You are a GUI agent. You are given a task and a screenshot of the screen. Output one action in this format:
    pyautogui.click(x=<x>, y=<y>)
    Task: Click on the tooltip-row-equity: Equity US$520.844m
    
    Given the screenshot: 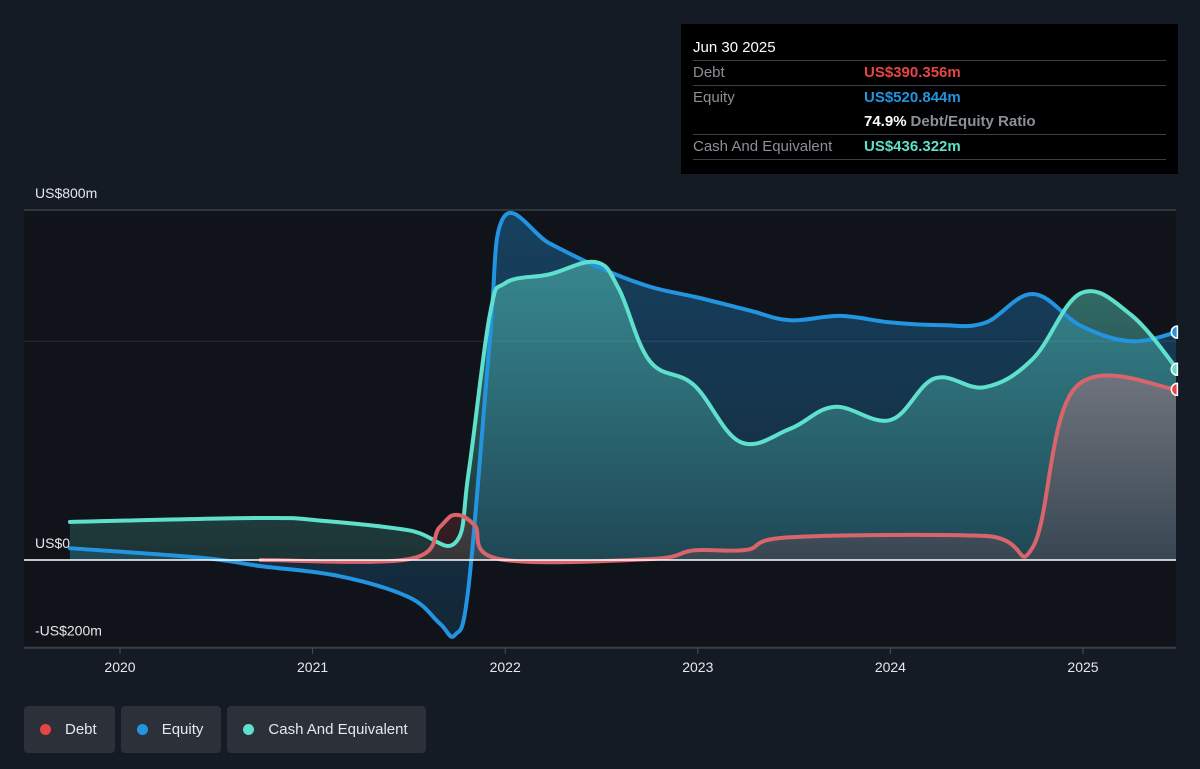 What is the action you would take?
    pyautogui.click(x=929, y=98)
    